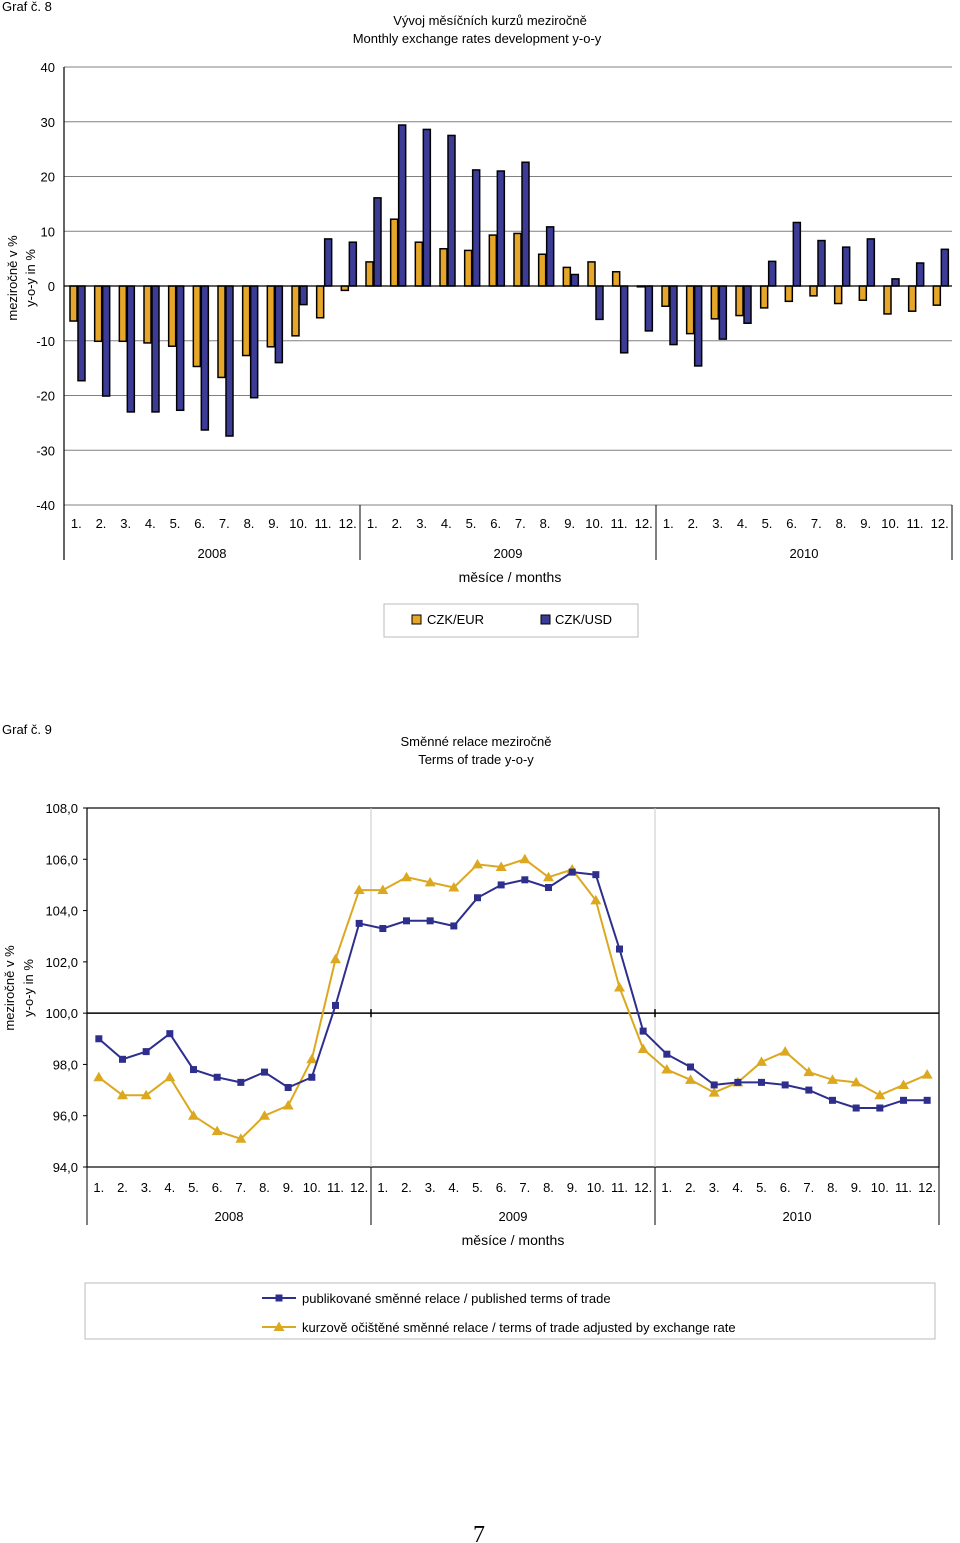 The image size is (960, 1543). I want to click on chart-subtitle: Terms of trade y-o-y, so click(476, 759).